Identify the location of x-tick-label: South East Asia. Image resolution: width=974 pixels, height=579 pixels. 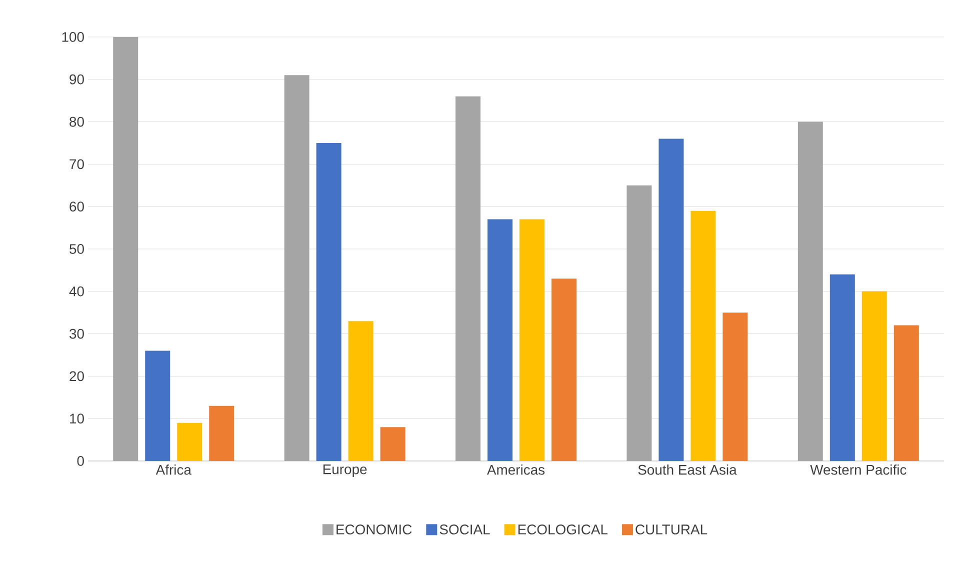
(687, 469).